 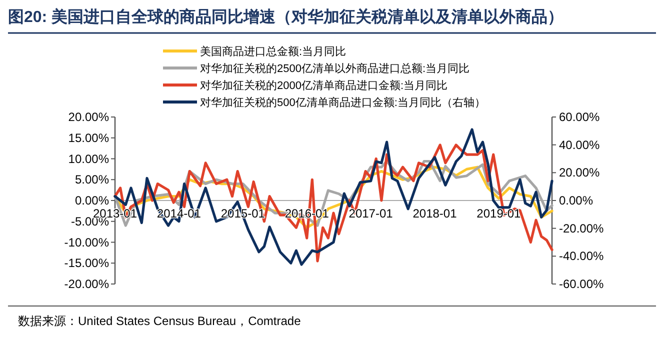 What do you see at coordinates (92, 201) in the screenshot?
I see `y-tick-label: 0.00%` at bounding box center [92, 201].